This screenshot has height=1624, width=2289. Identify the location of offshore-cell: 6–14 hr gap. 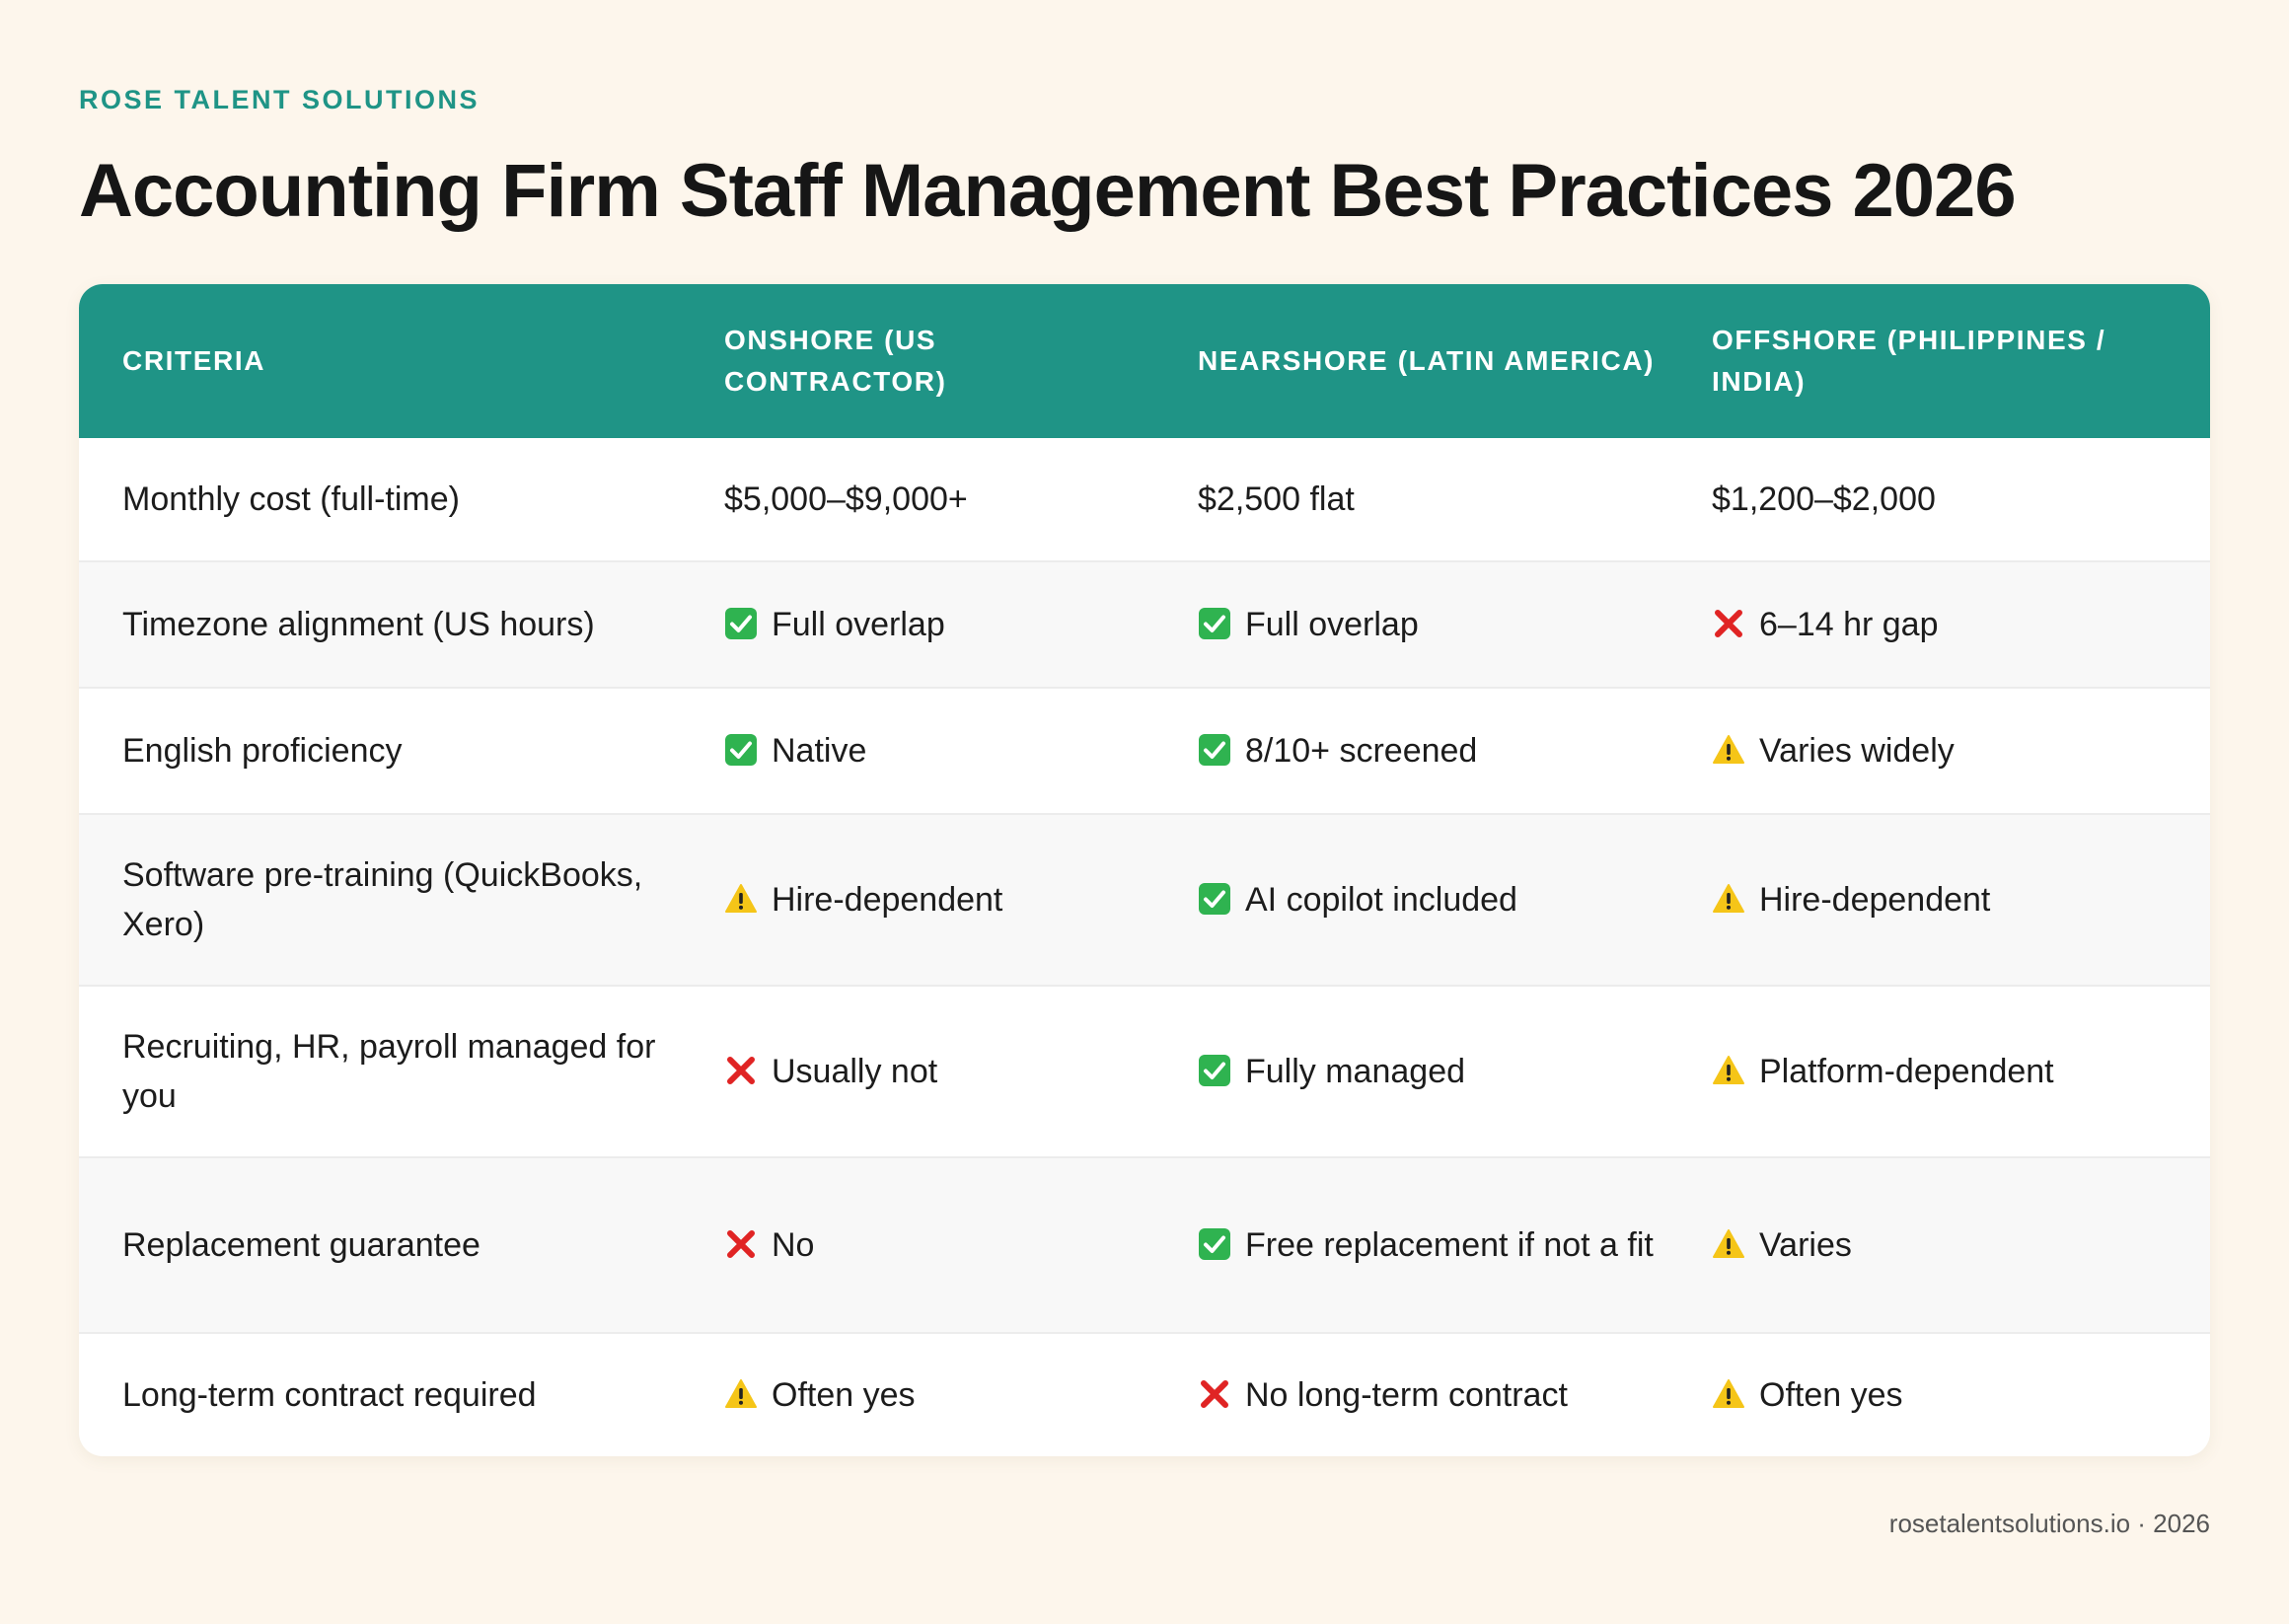
(1961, 625).